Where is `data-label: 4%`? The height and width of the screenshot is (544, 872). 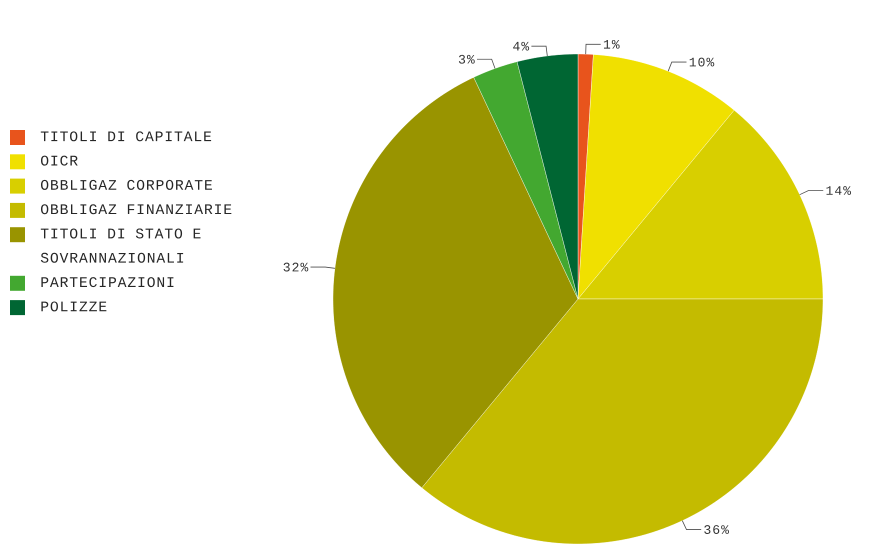 data-label: 4% is located at coordinates (521, 46).